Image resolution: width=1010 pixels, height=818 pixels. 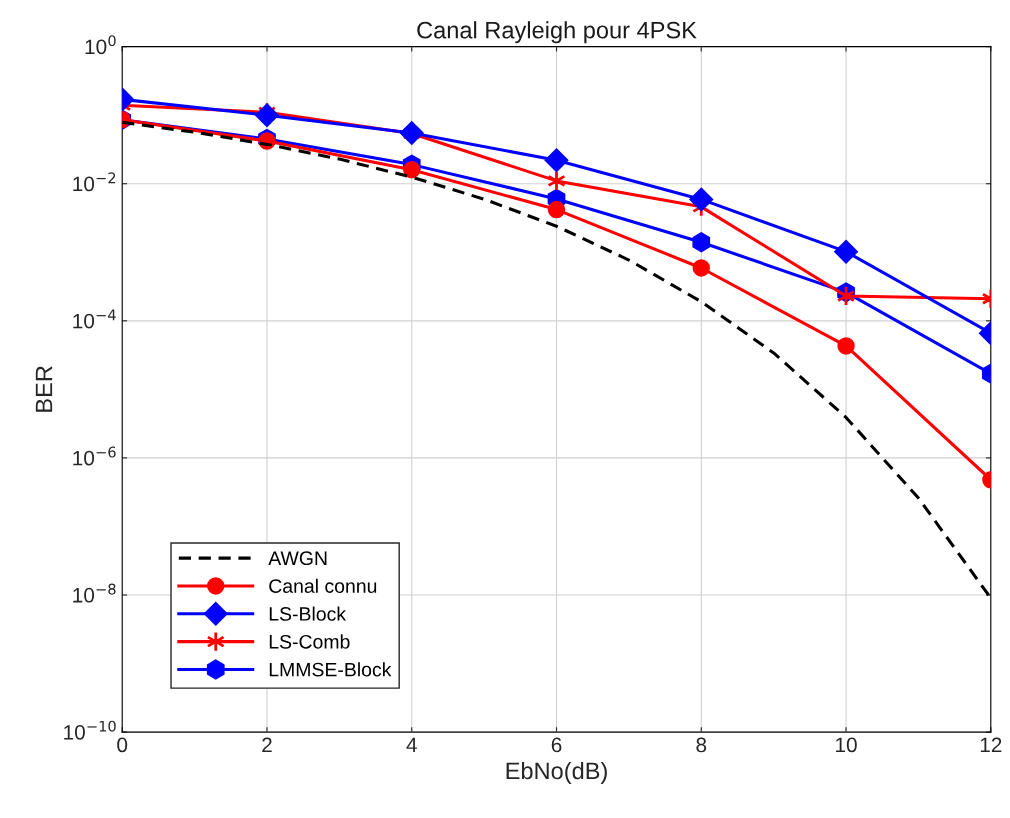 What do you see at coordinates (94, 319) in the screenshot?
I see `y-tick-label: 10$^{−4}$` at bounding box center [94, 319].